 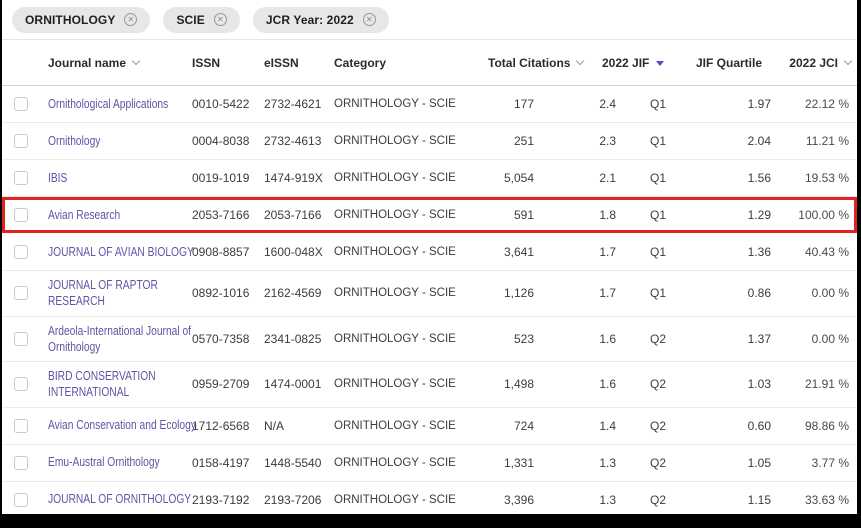 I want to click on total-citations-cell: 177, so click(x=523, y=104).